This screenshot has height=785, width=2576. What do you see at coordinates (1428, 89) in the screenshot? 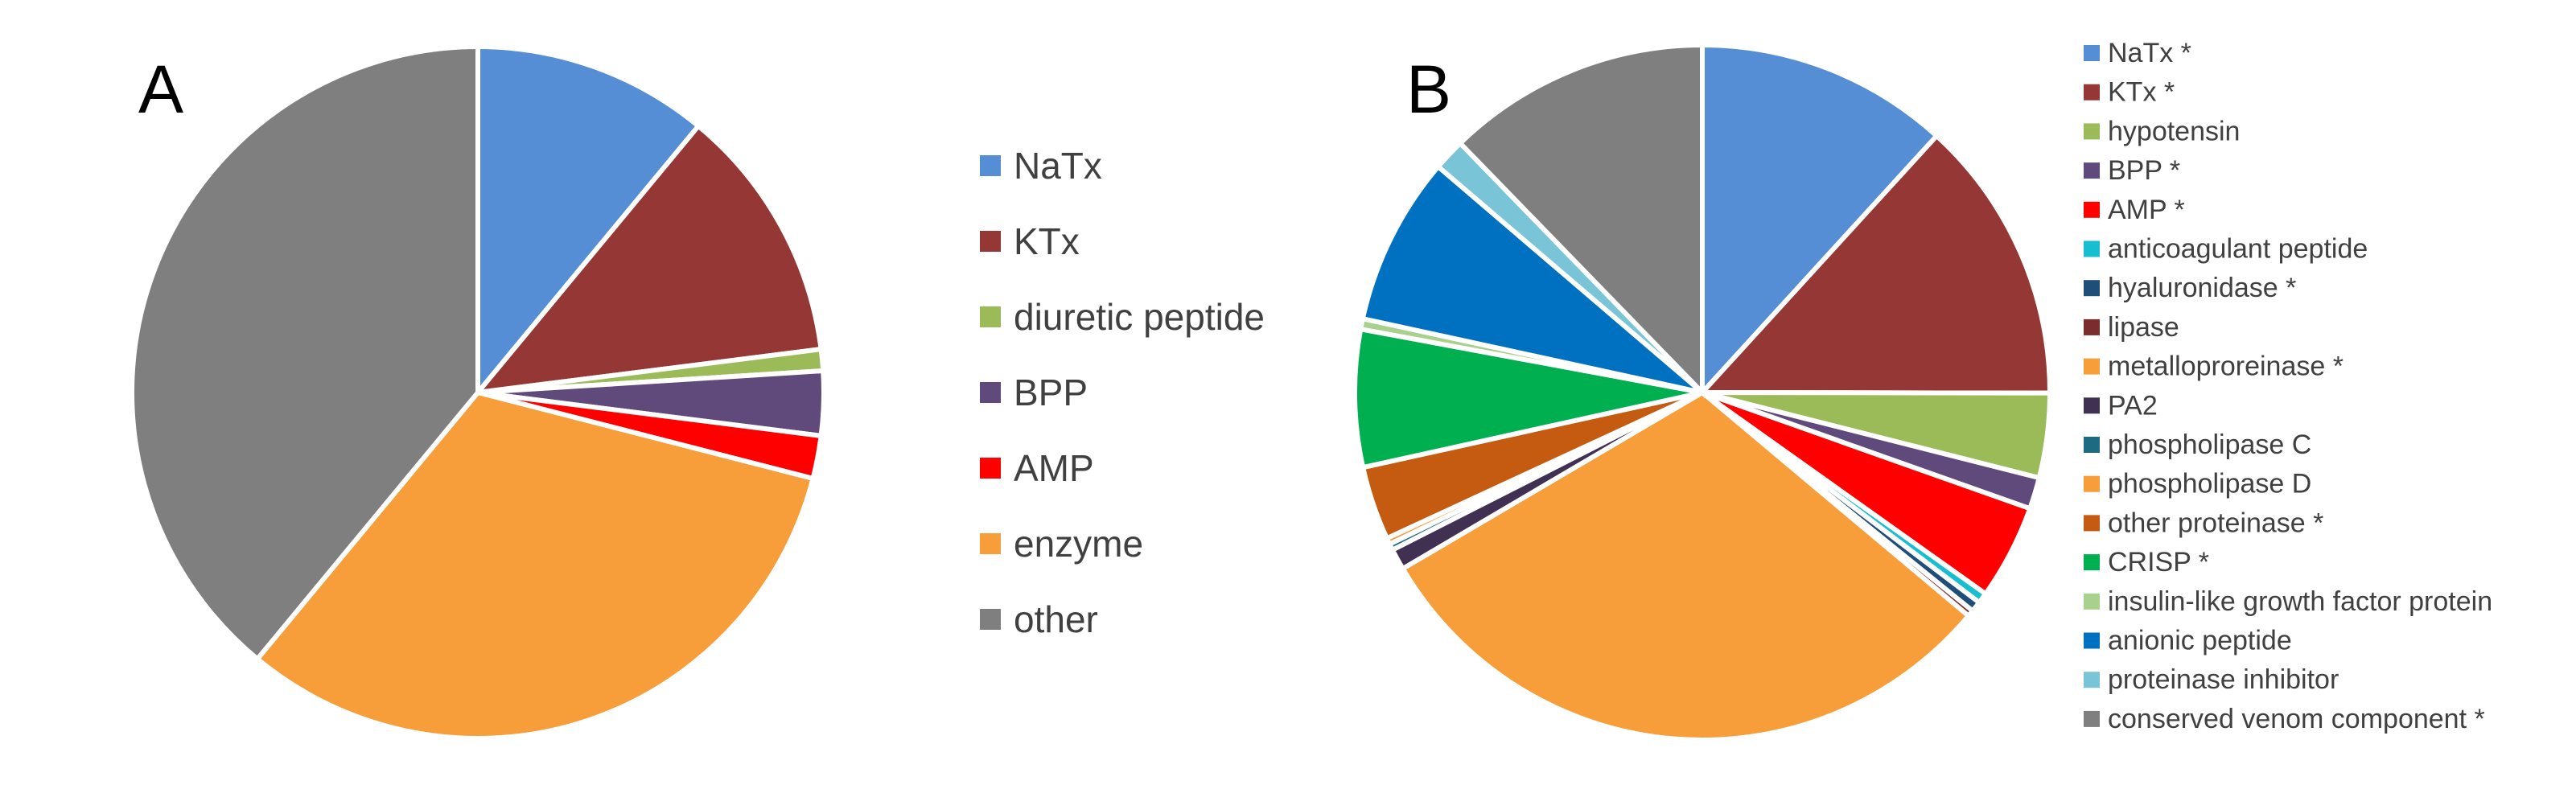
I see `panel-label-b: B` at bounding box center [1428, 89].